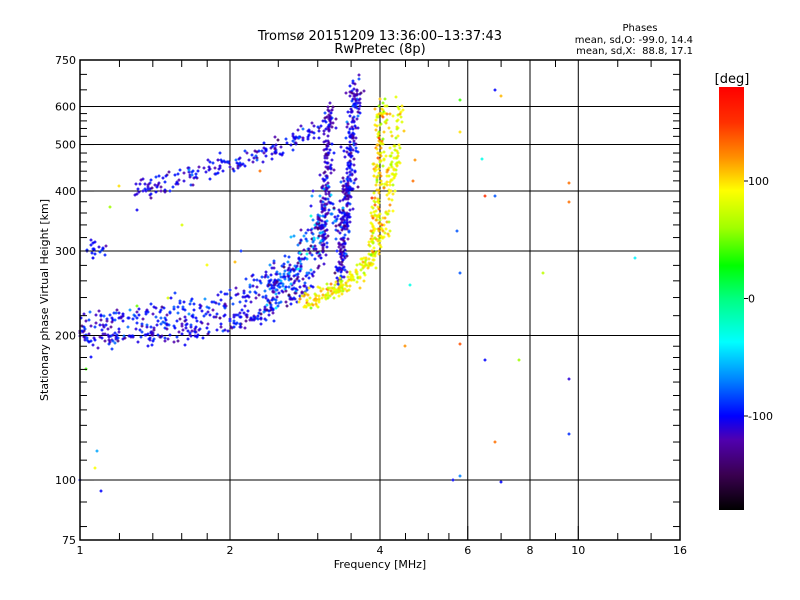 The height and width of the screenshot is (600, 800). What do you see at coordinates (80, 550) in the screenshot?
I see `x-tick-label: 1` at bounding box center [80, 550].